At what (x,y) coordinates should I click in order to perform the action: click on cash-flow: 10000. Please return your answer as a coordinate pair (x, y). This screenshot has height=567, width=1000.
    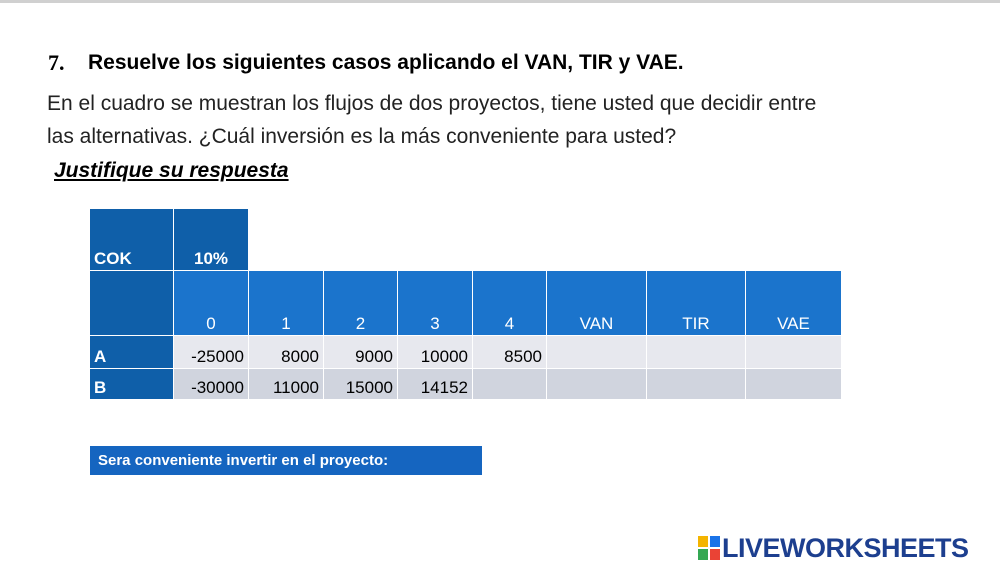
    Looking at the image, I should click on (435, 352).